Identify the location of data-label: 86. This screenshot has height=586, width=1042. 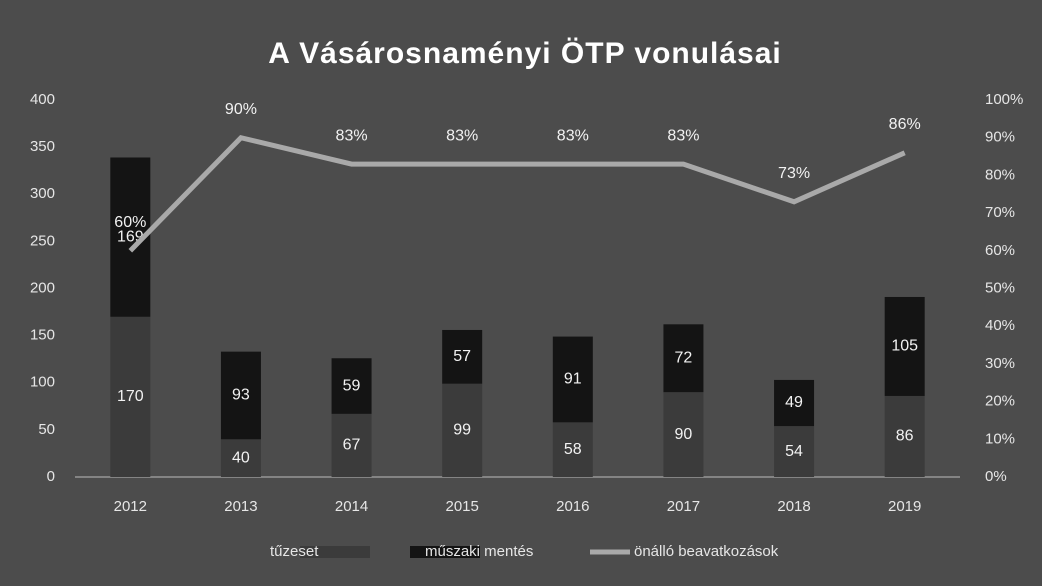
(905, 436).